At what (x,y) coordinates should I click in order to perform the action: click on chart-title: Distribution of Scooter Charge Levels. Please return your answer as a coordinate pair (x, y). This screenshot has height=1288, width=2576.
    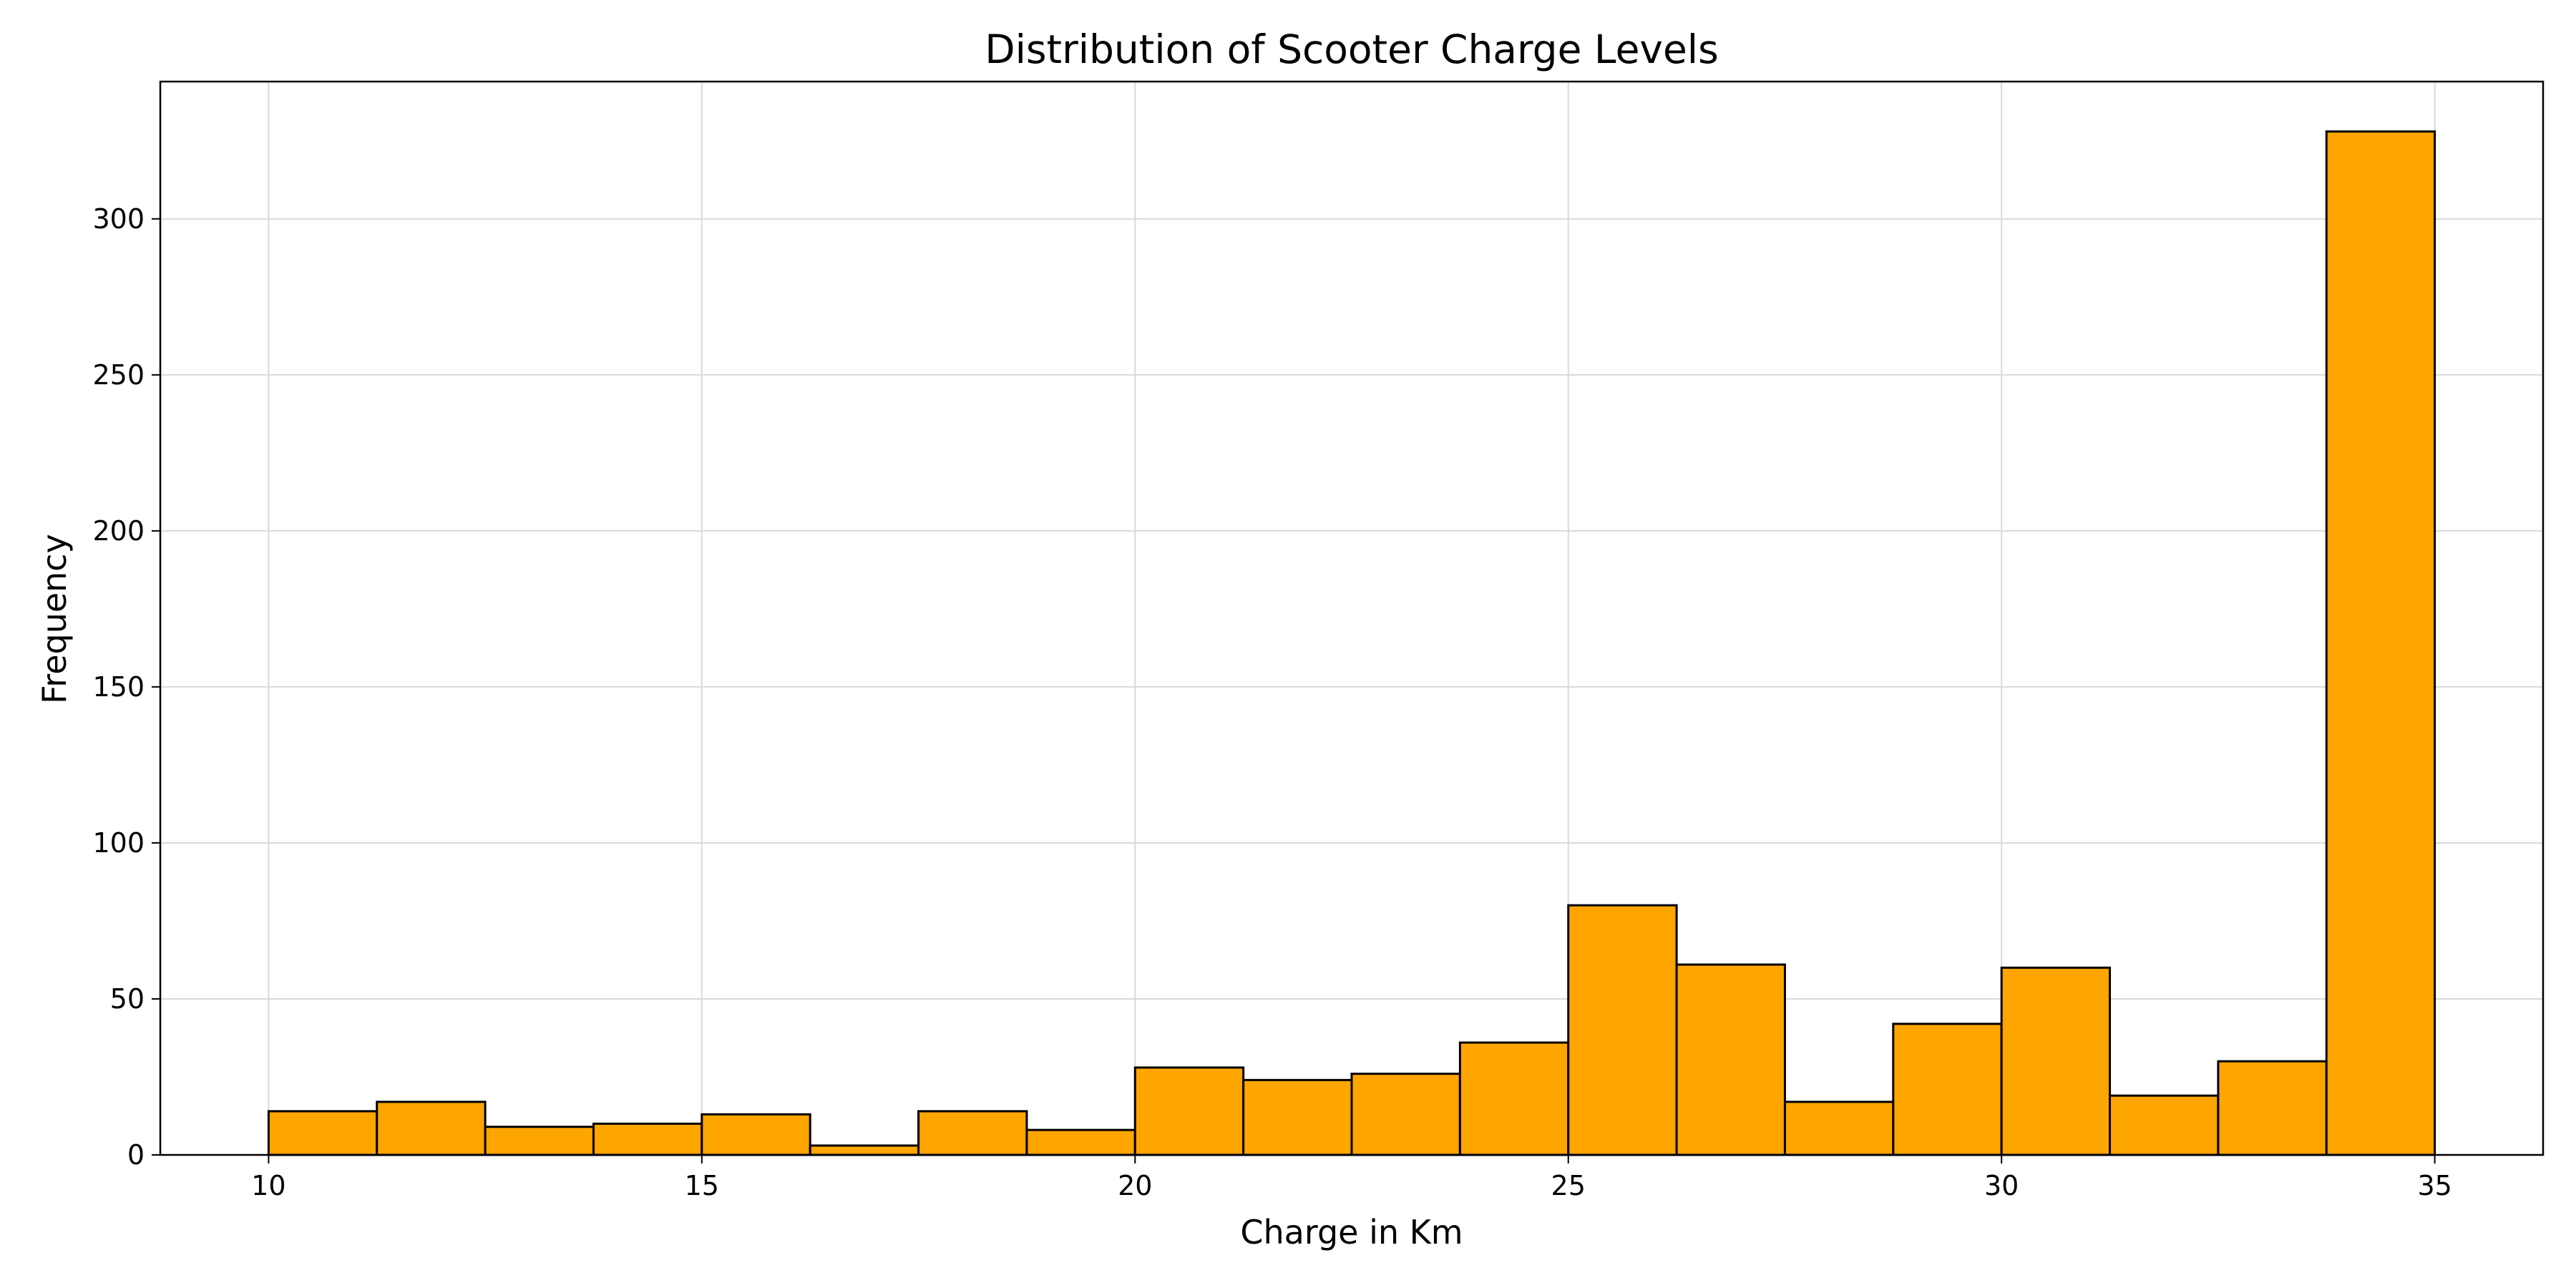
    Looking at the image, I should click on (1351, 49).